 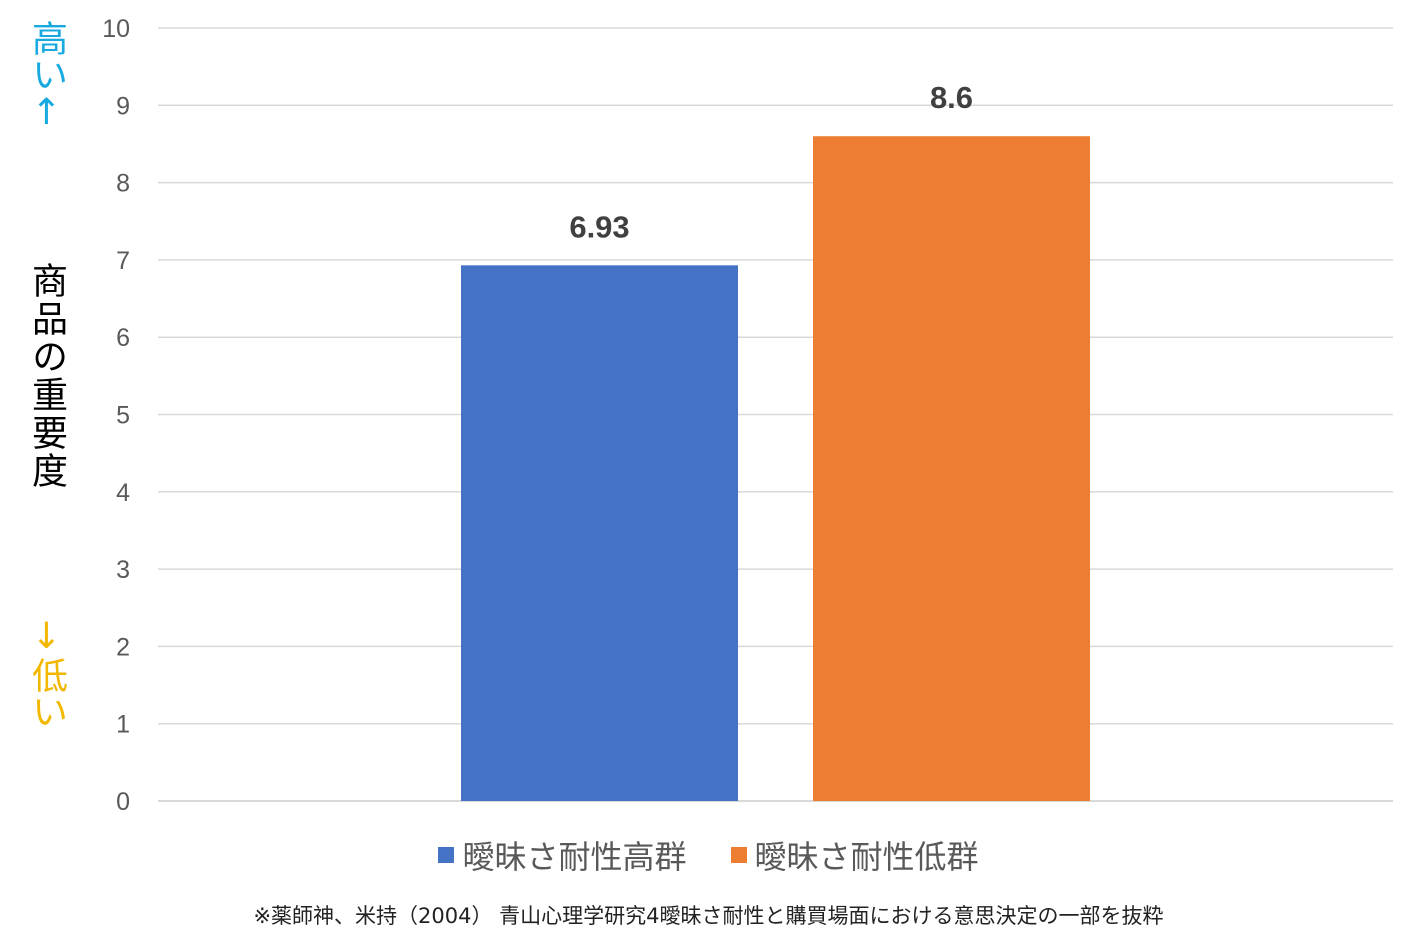 What do you see at coordinates (116, 29) in the screenshot?
I see `y-tick-label: 10` at bounding box center [116, 29].